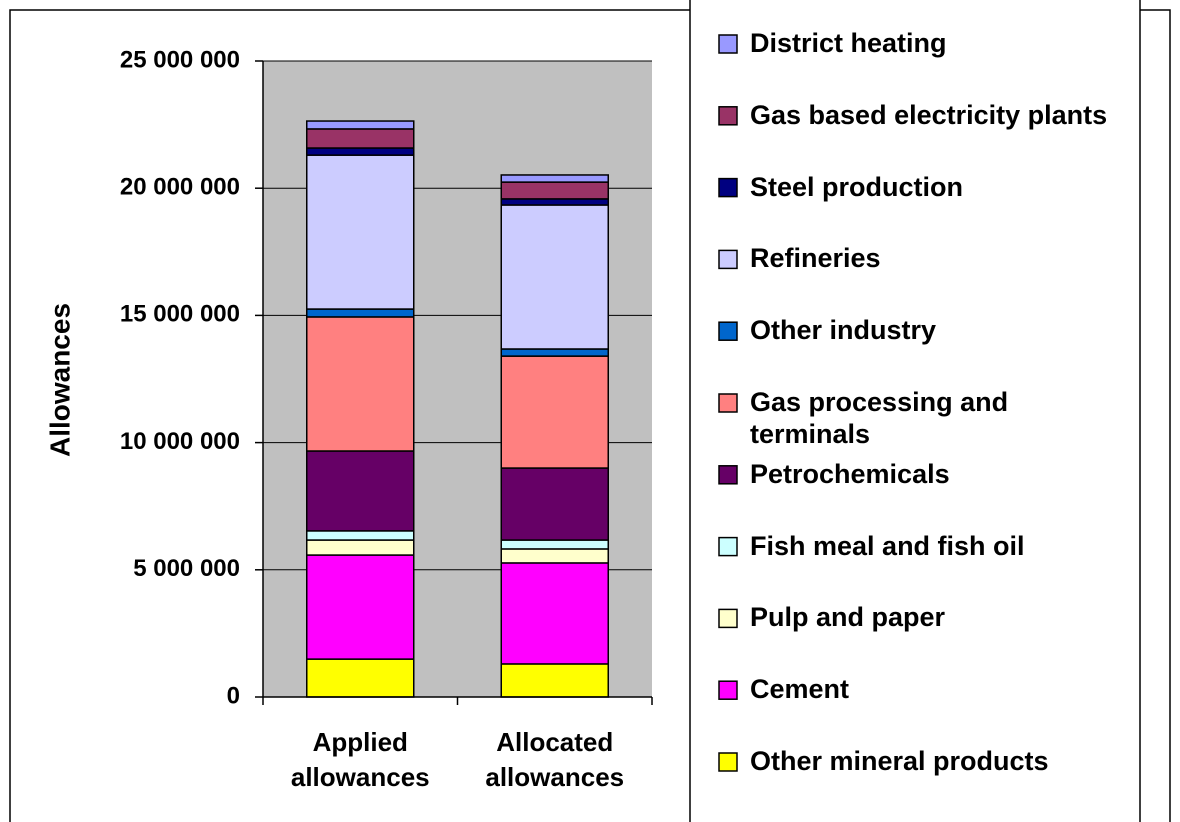 This screenshot has width=1180, height=822. What do you see at coordinates (233, 695) in the screenshot?
I see `y-tick-label: 0` at bounding box center [233, 695].